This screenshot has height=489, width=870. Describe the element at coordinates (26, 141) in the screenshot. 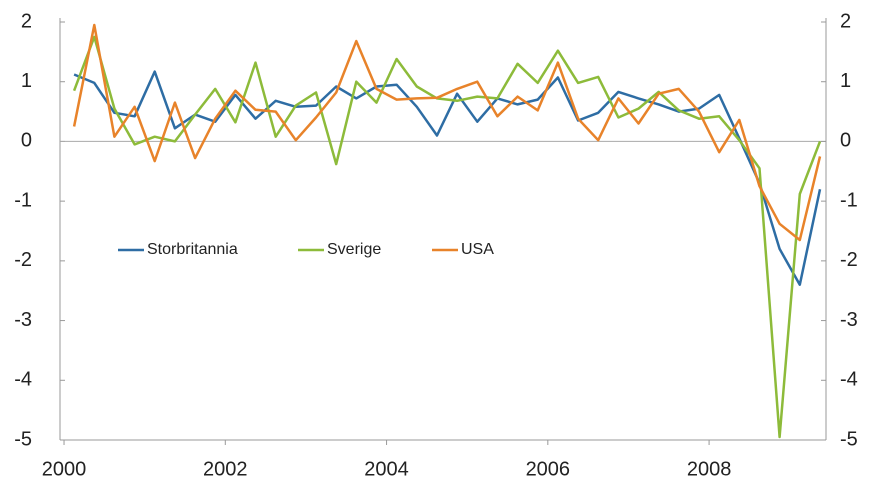

I see `y-tick-label: 0` at that location.